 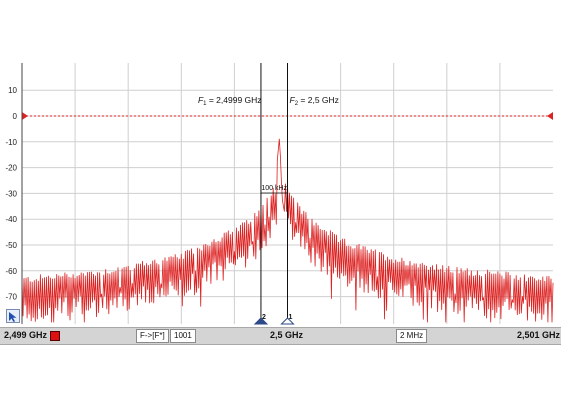 I want to click on y-tick-labels: 10 0 -10 -20 -30 -40 -50 -60 -70, so click(x=11, y=193).